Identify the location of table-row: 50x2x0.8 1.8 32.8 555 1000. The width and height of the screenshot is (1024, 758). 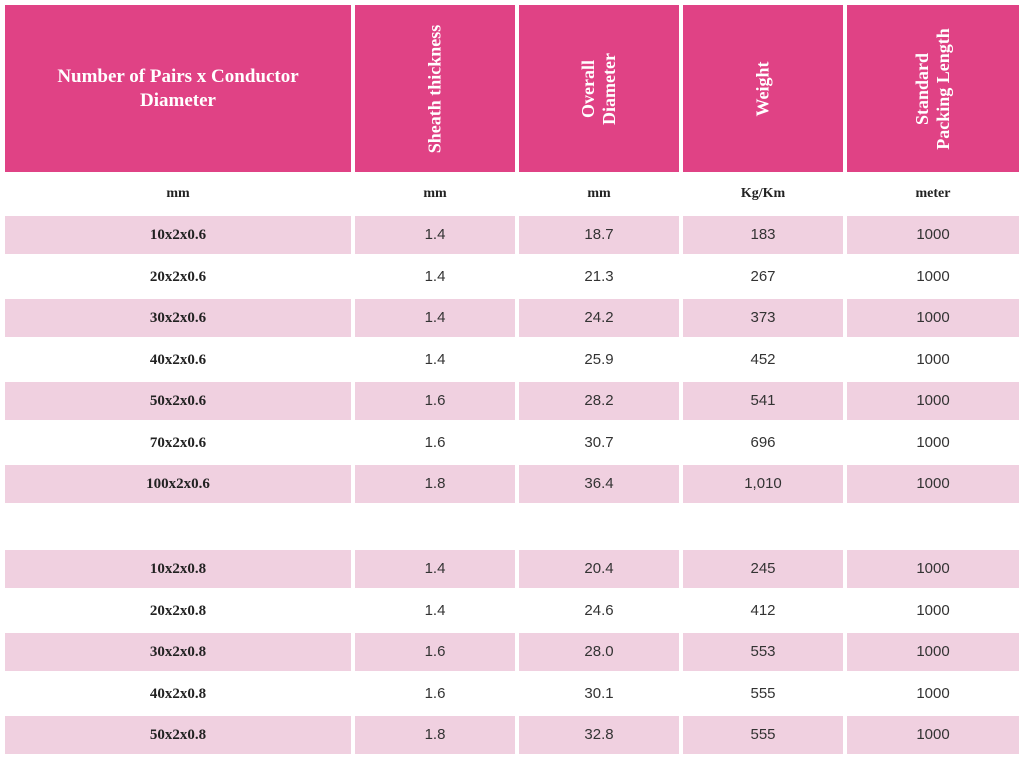
(512, 735).